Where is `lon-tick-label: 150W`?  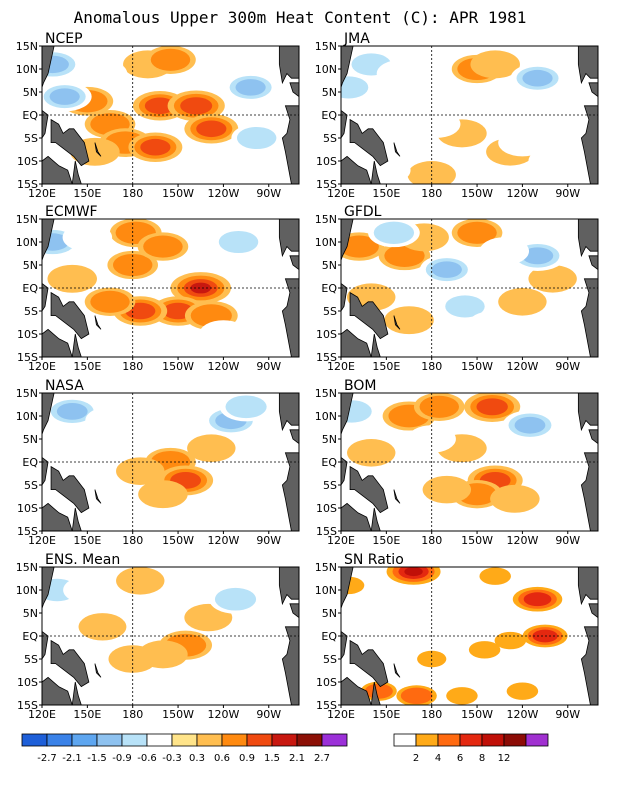
lon-tick-label: 150W is located at coordinates (477, 193).